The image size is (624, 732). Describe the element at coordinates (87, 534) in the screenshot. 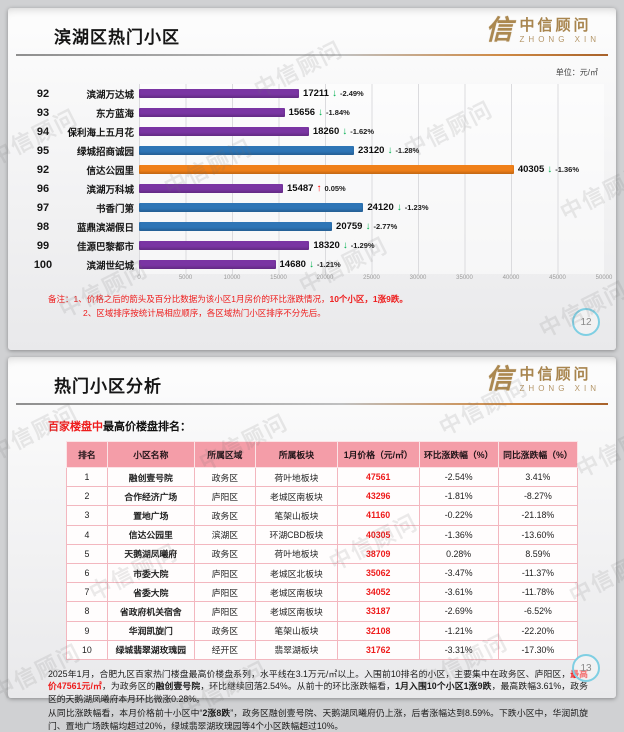

I see `table-cell: 4` at that location.